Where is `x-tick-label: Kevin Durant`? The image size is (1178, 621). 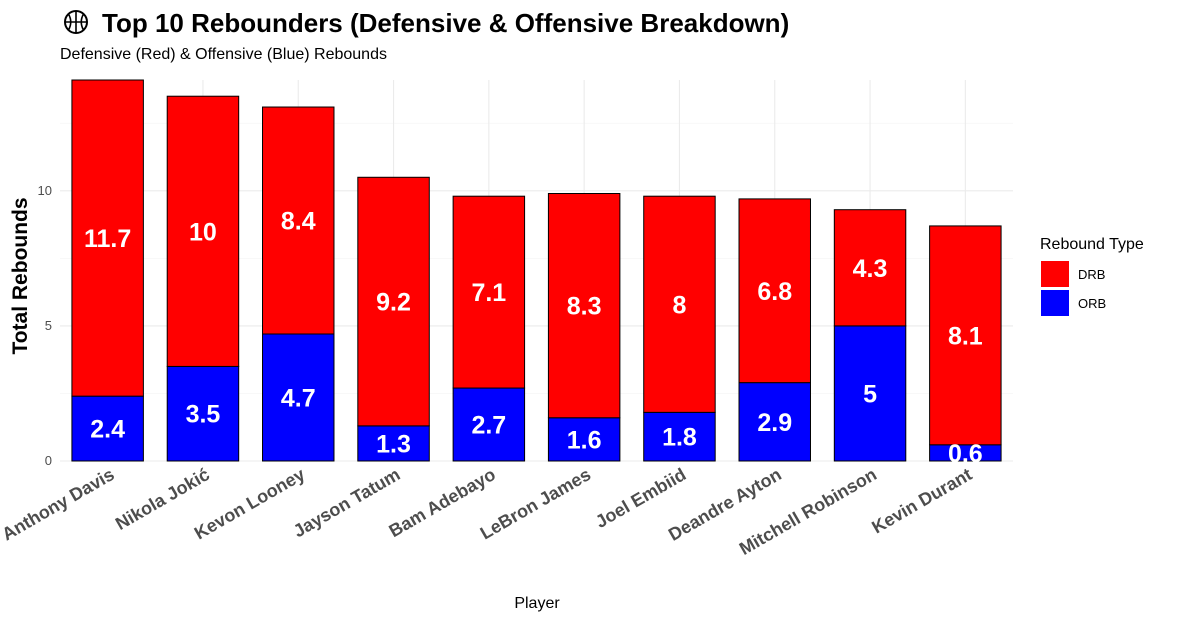
x-tick-label: Kevin Durant is located at coordinates (921, 500).